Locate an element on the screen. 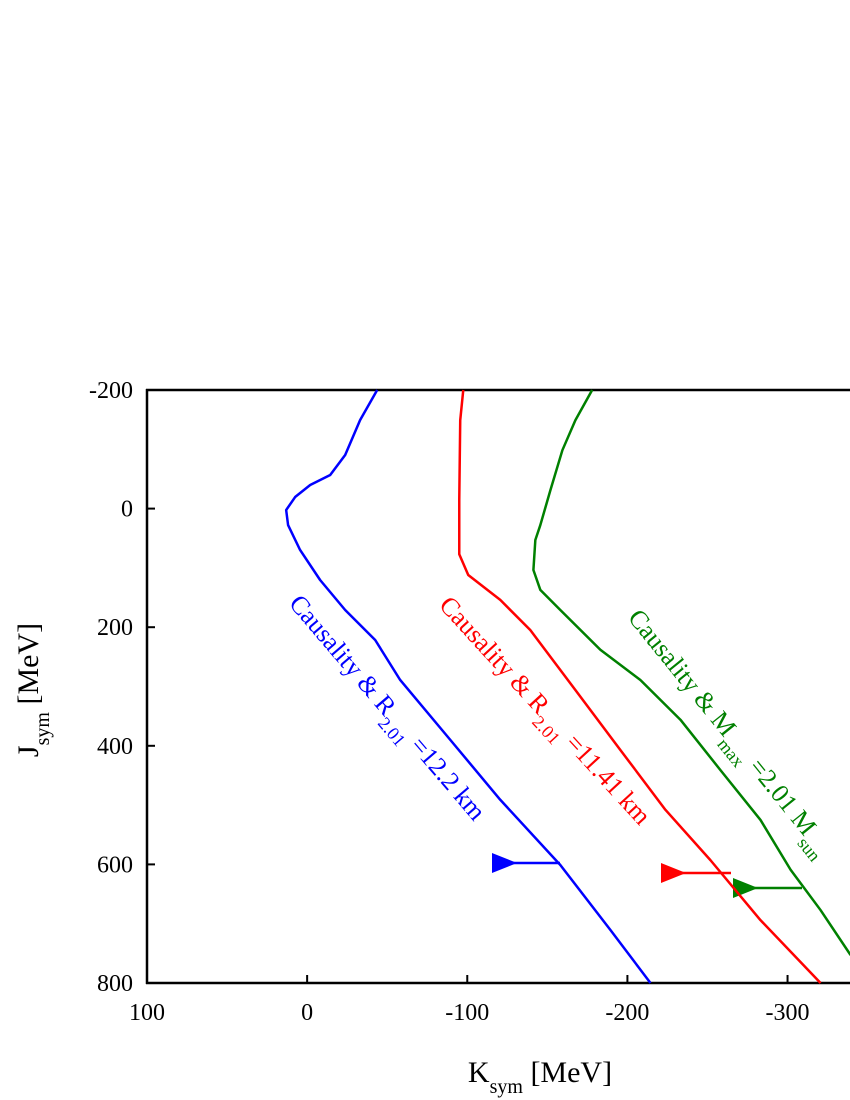 This screenshot has height=1100, width=850. label-part: J is located at coordinates (28, 751).